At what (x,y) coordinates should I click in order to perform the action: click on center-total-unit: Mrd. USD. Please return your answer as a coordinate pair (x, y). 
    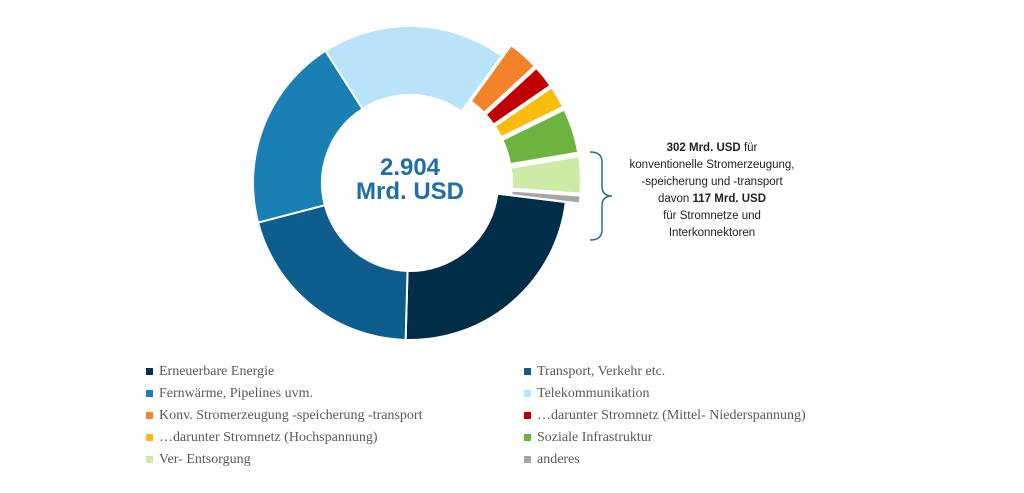
    Looking at the image, I should click on (410, 191).